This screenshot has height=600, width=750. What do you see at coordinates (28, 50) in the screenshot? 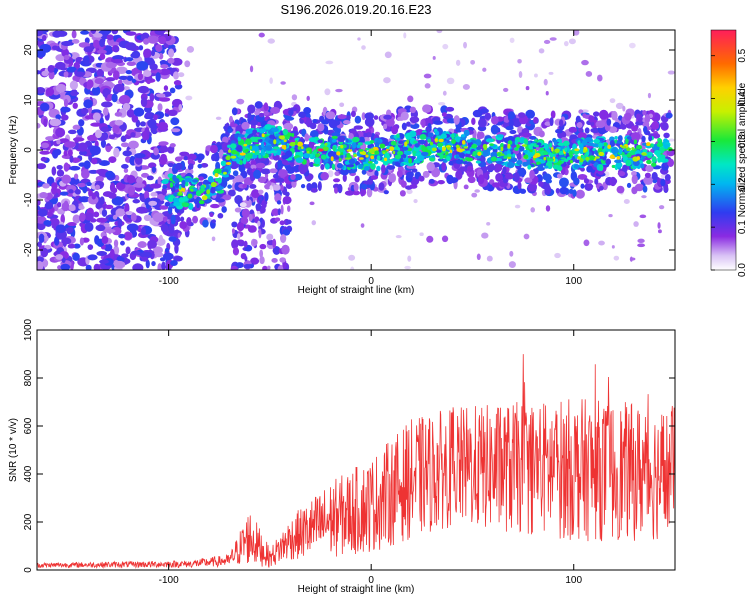
I see `spec-ytick-label: 20` at bounding box center [28, 50].